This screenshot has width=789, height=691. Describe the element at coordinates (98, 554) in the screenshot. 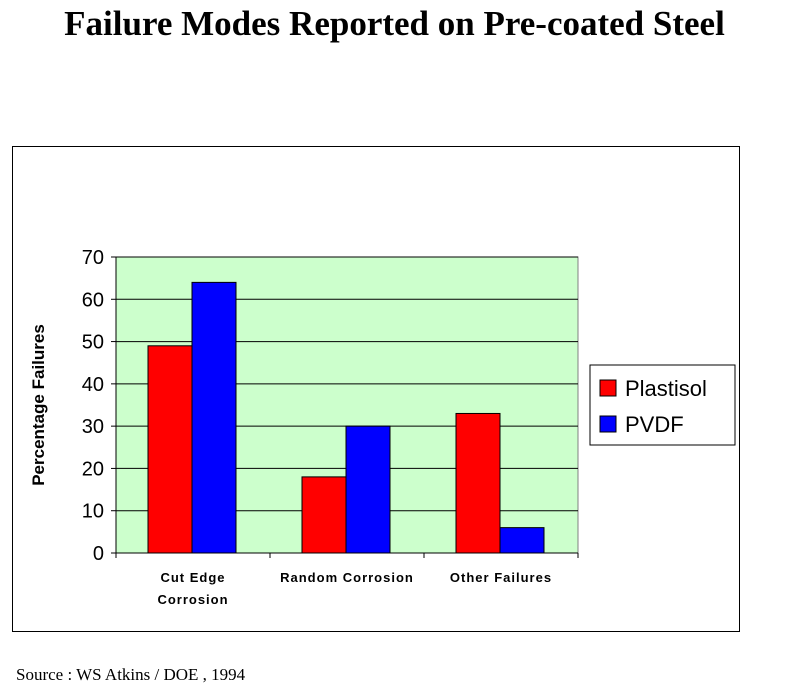

I see `y-tick-label: 0` at that location.